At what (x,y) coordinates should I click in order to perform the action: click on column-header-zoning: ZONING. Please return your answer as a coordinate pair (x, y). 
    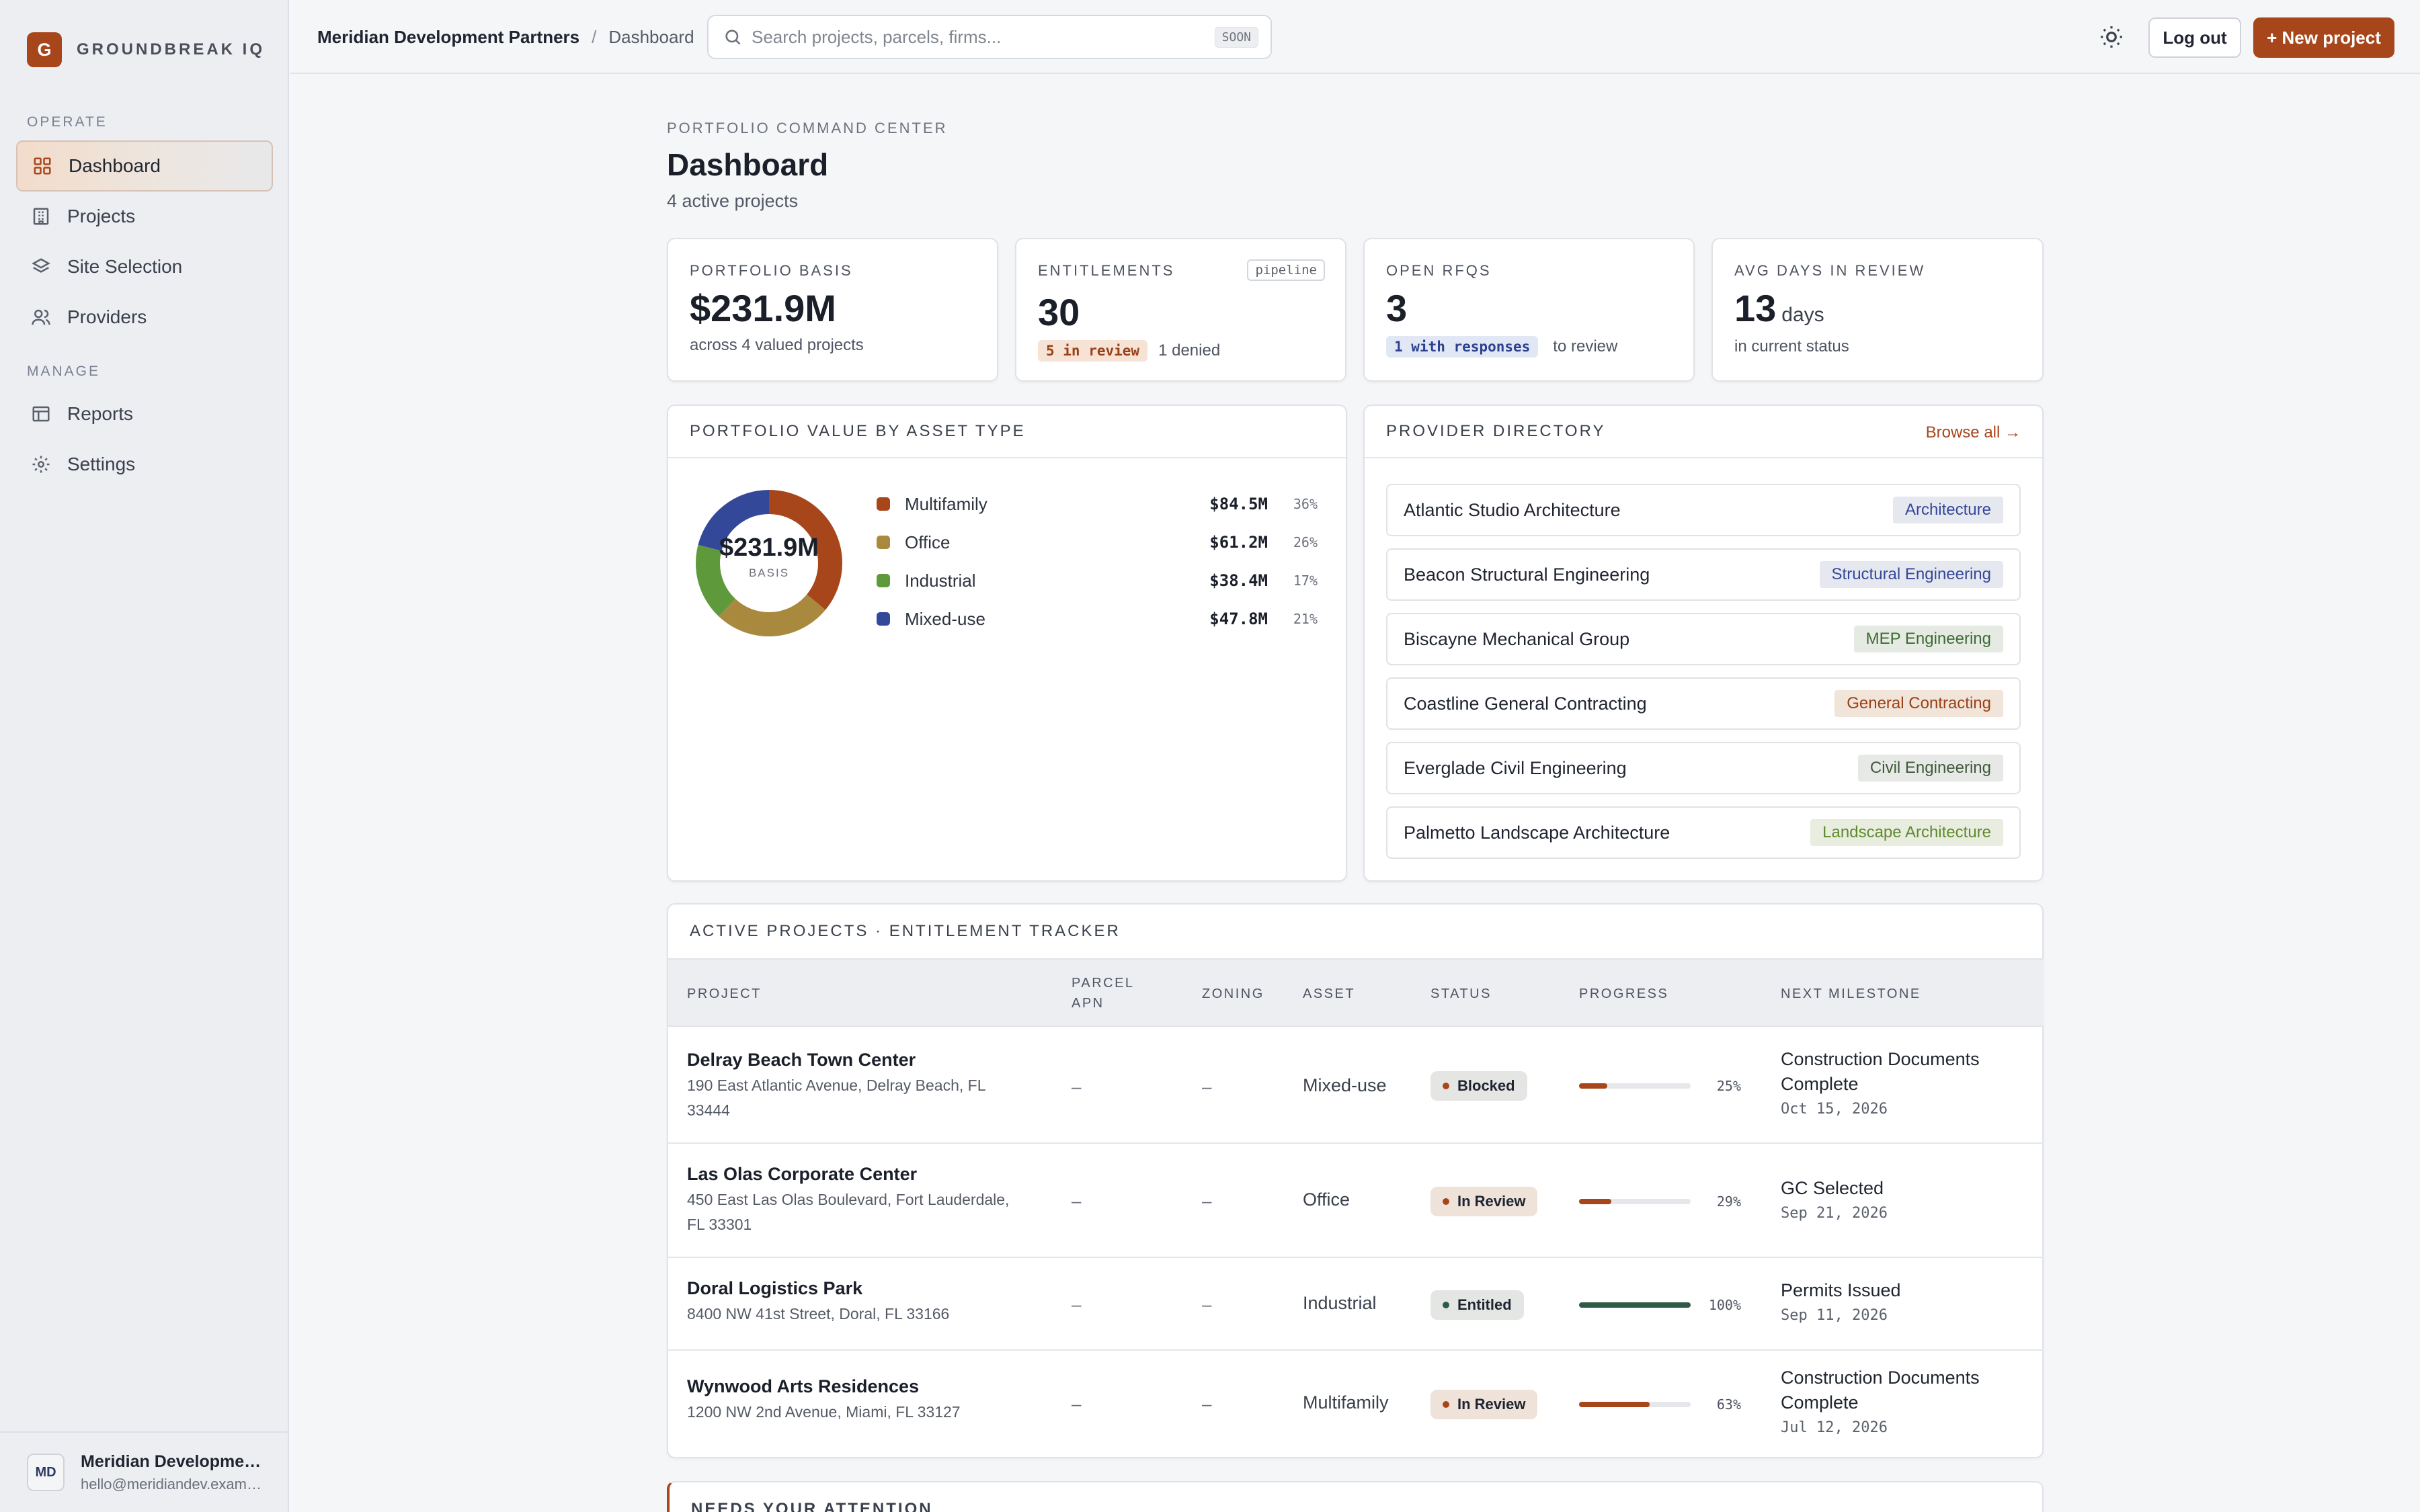
    Looking at the image, I should click on (1233, 993).